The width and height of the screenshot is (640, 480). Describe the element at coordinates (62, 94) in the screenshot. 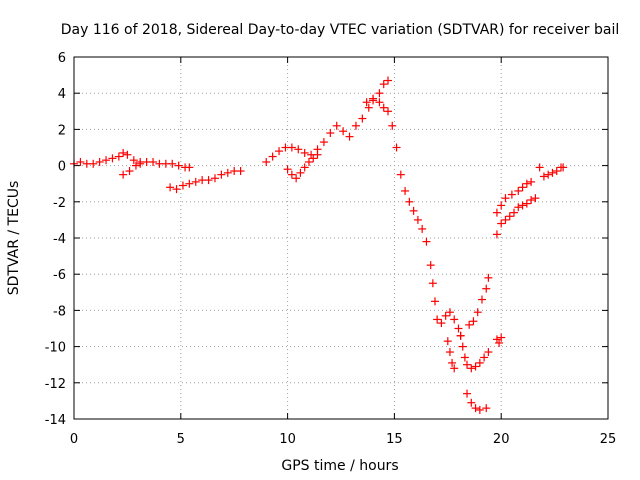

I see `y-tick-label: 4` at that location.